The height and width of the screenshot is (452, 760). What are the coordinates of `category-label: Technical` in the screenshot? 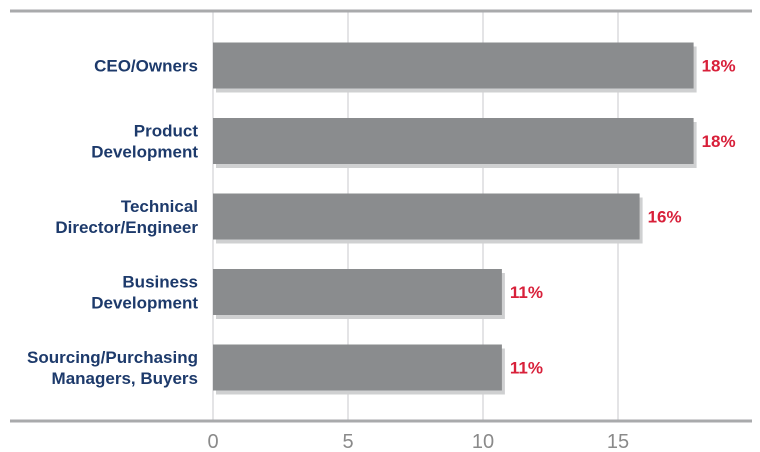 It's located at (159, 206).